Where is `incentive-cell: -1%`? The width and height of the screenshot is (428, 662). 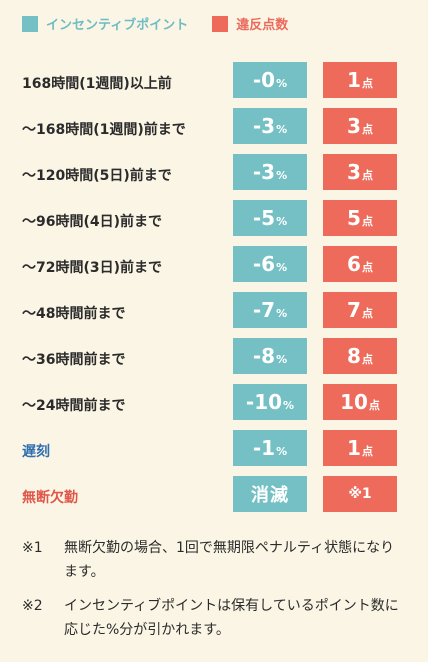 incentive-cell: -1% is located at coordinates (270, 448).